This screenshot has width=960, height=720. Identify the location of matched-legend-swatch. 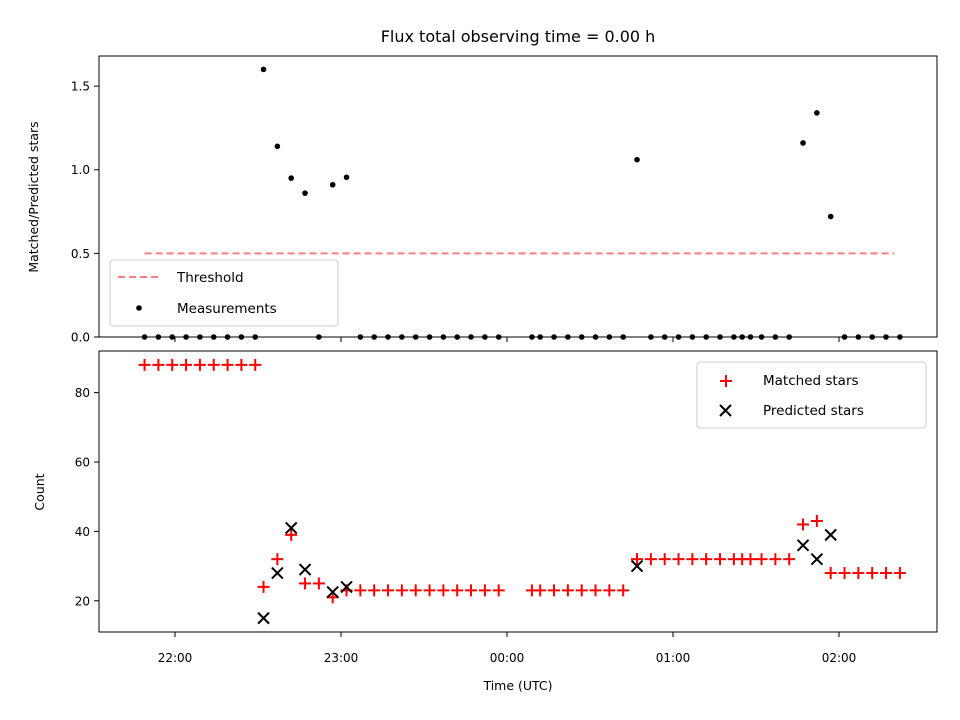
(726, 381).